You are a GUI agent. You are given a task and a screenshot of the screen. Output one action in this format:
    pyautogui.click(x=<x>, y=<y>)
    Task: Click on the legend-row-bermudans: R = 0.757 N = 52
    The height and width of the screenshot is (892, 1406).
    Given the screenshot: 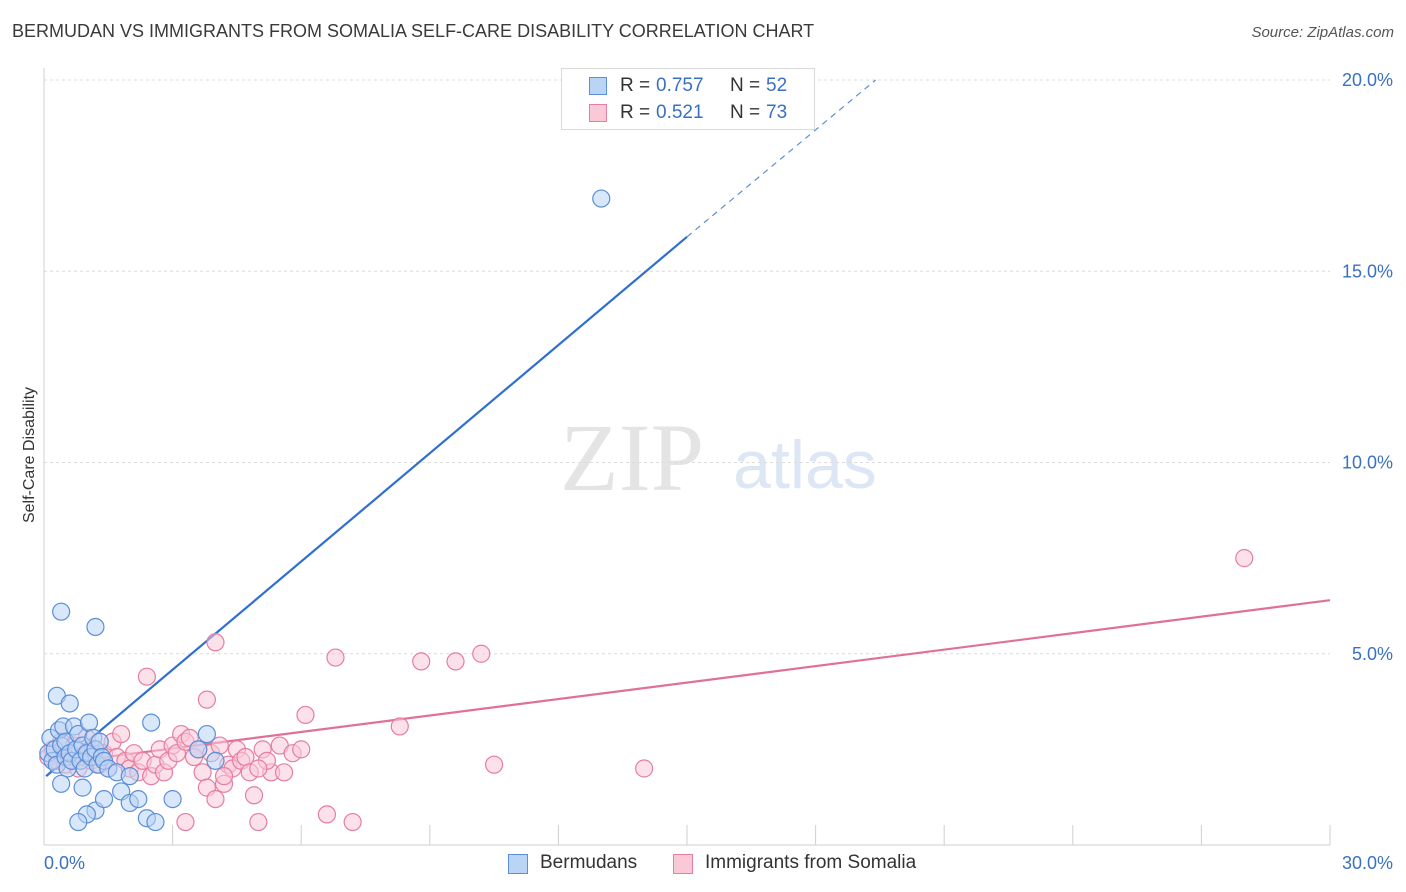 What is the action you would take?
    pyautogui.click(x=688, y=87)
    